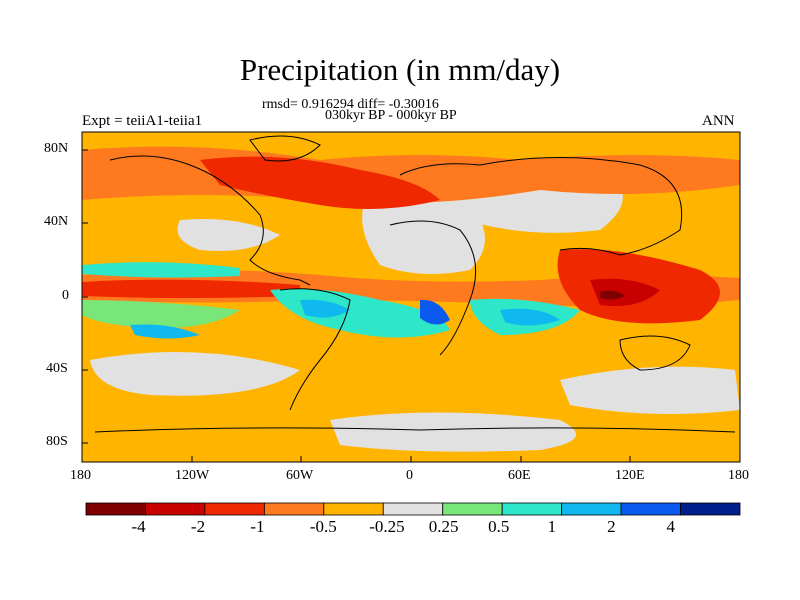 This screenshot has width=800, height=600. What do you see at coordinates (198, 526) in the screenshot?
I see `colorbar-label: -2` at bounding box center [198, 526].